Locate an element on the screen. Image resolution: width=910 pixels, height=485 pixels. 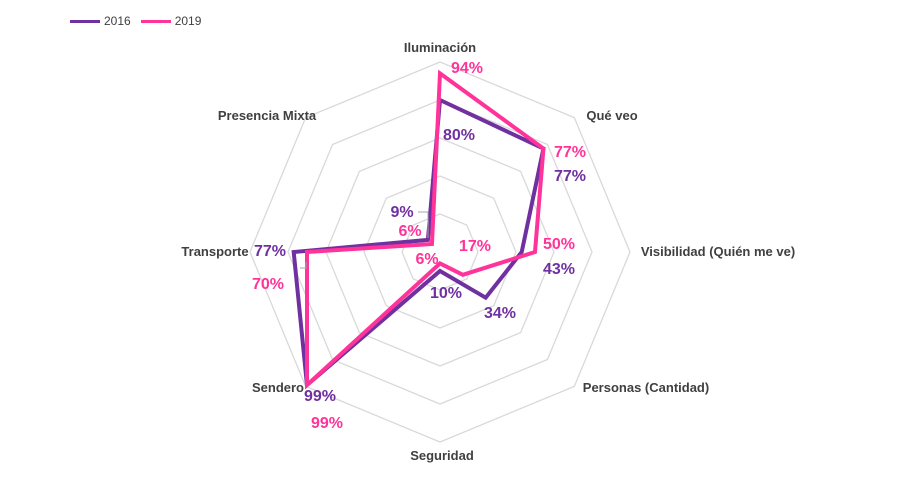
value-label-2016: 9% is located at coordinates (401, 212).